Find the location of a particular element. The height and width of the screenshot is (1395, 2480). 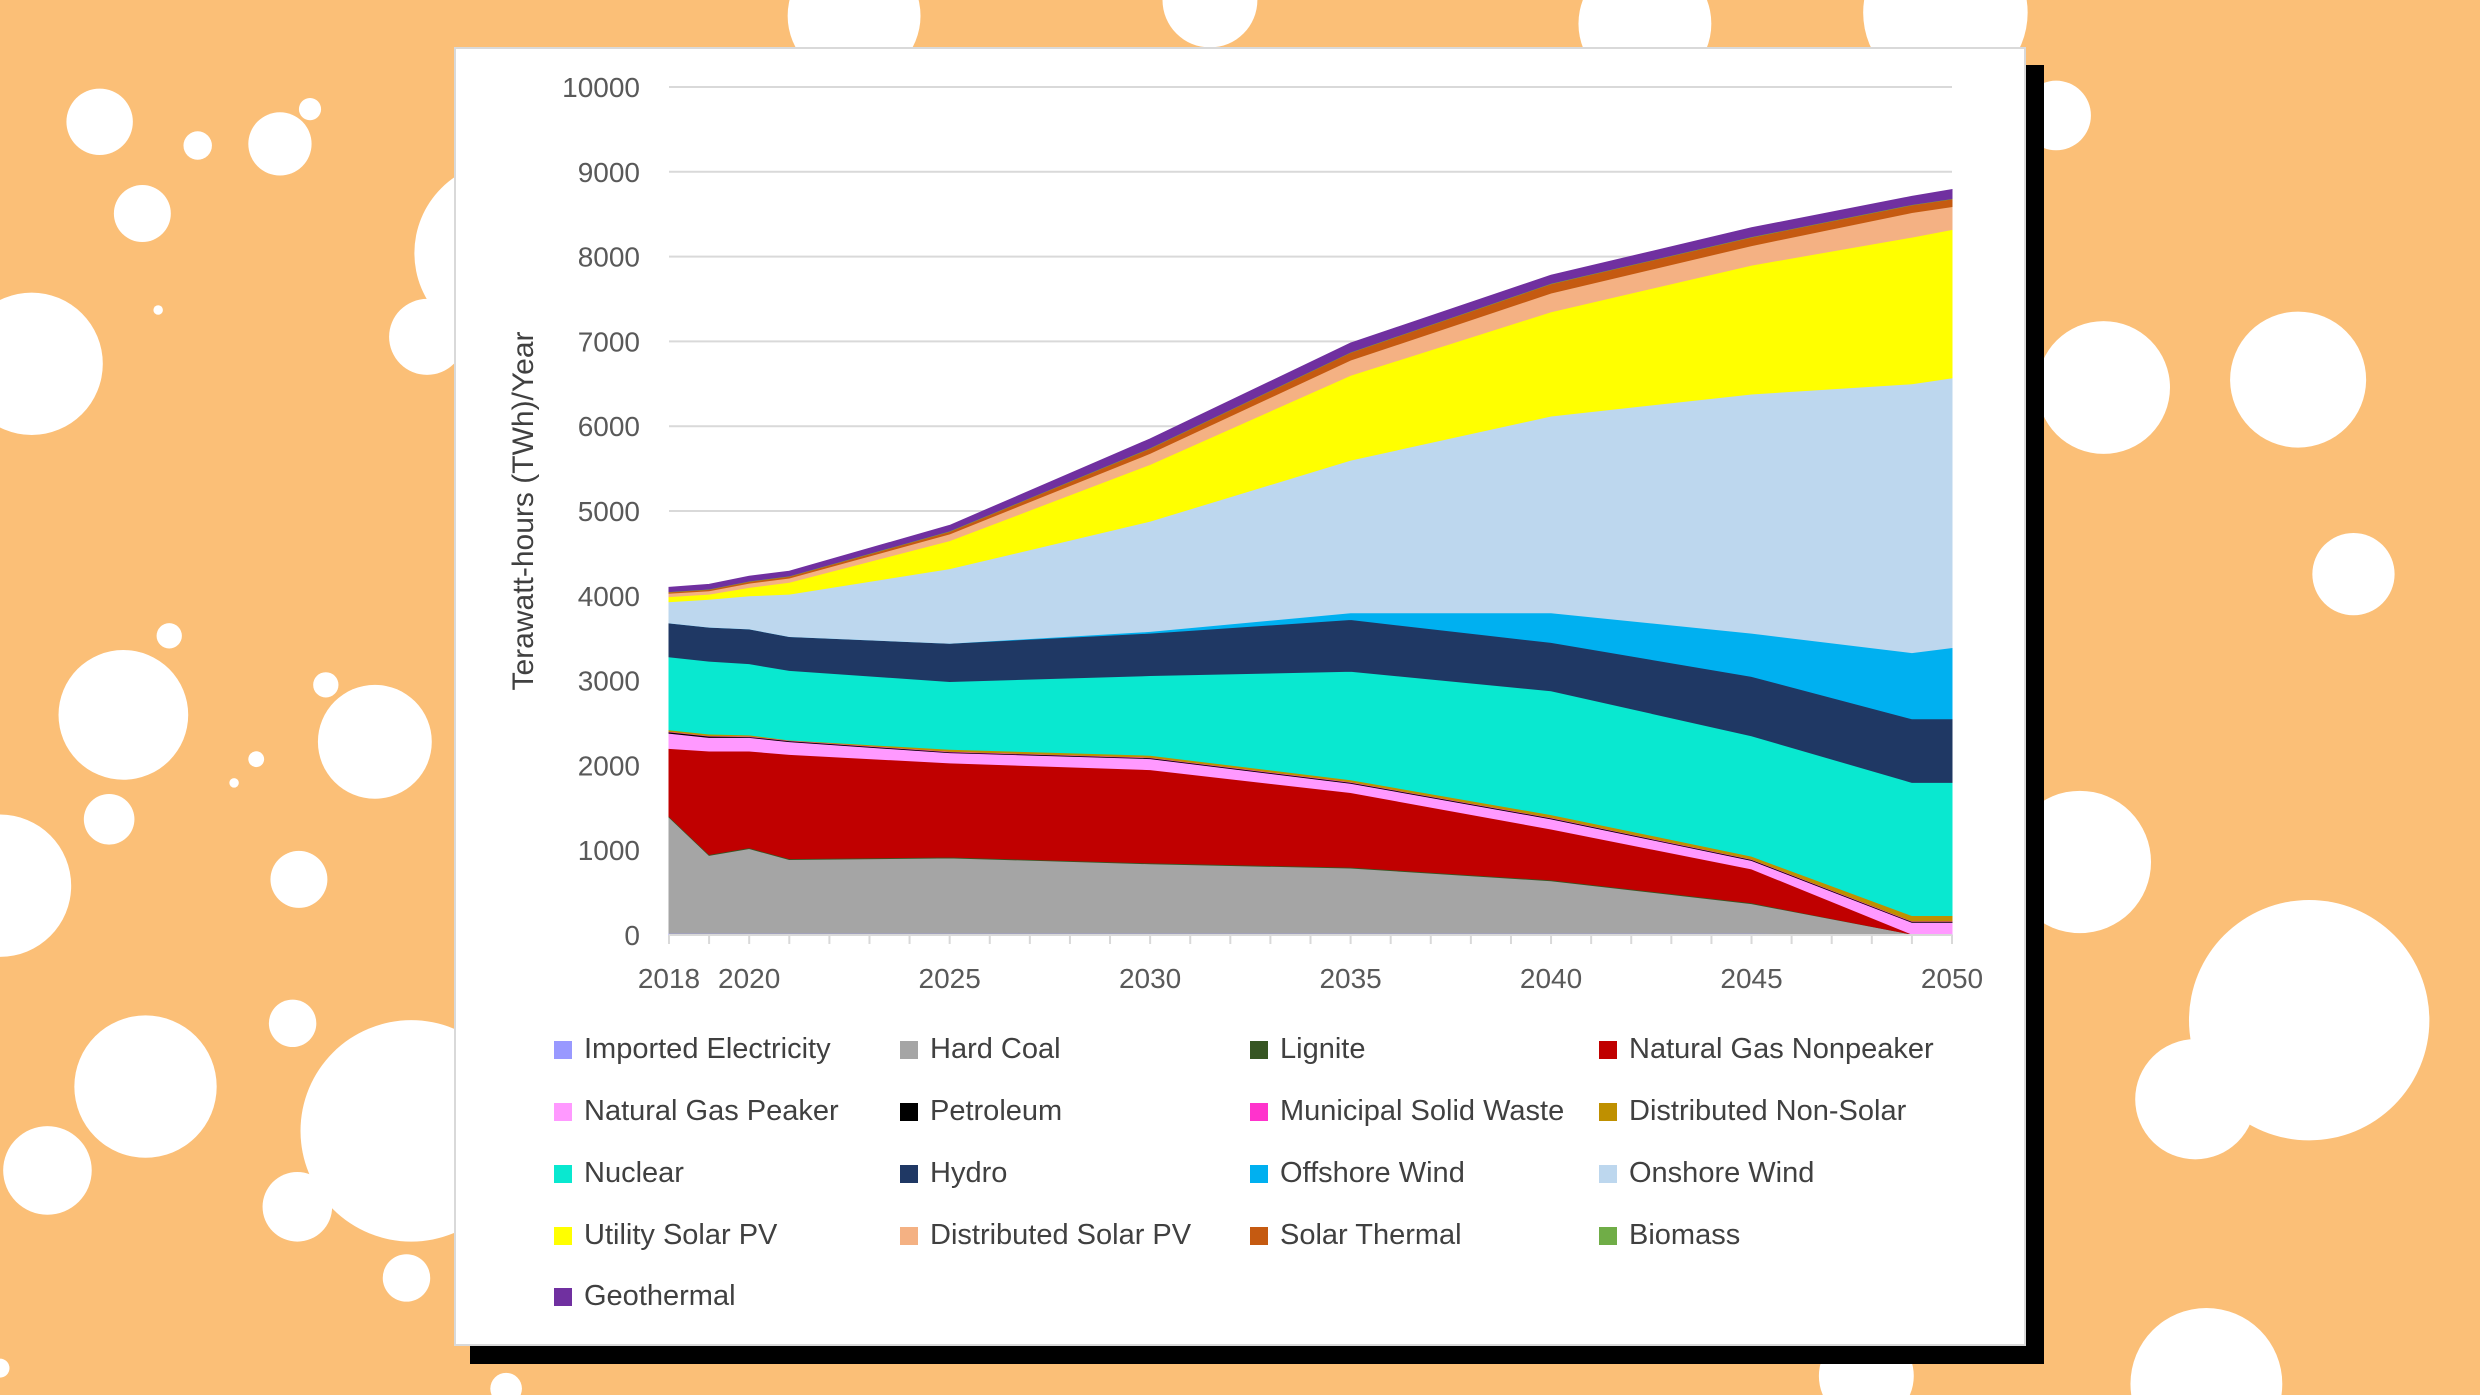

legend-label: Offshore Wind is located at coordinates (1372, 1173).